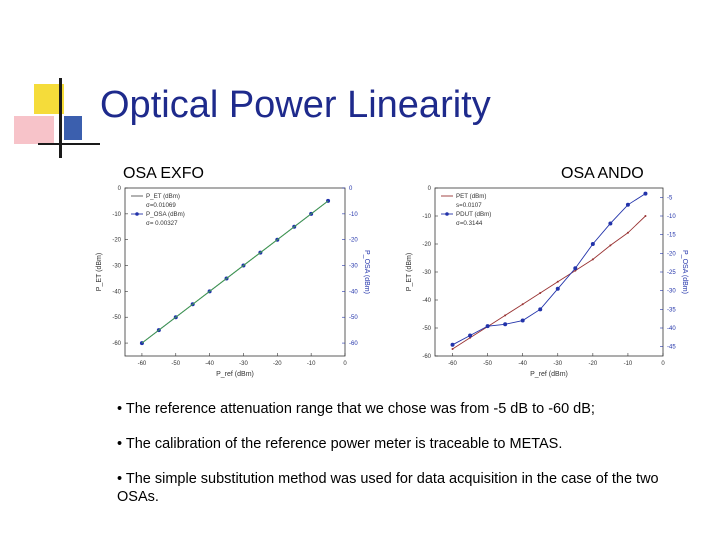  I want to click on y-tick-label-right: -45, so click(671, 348).